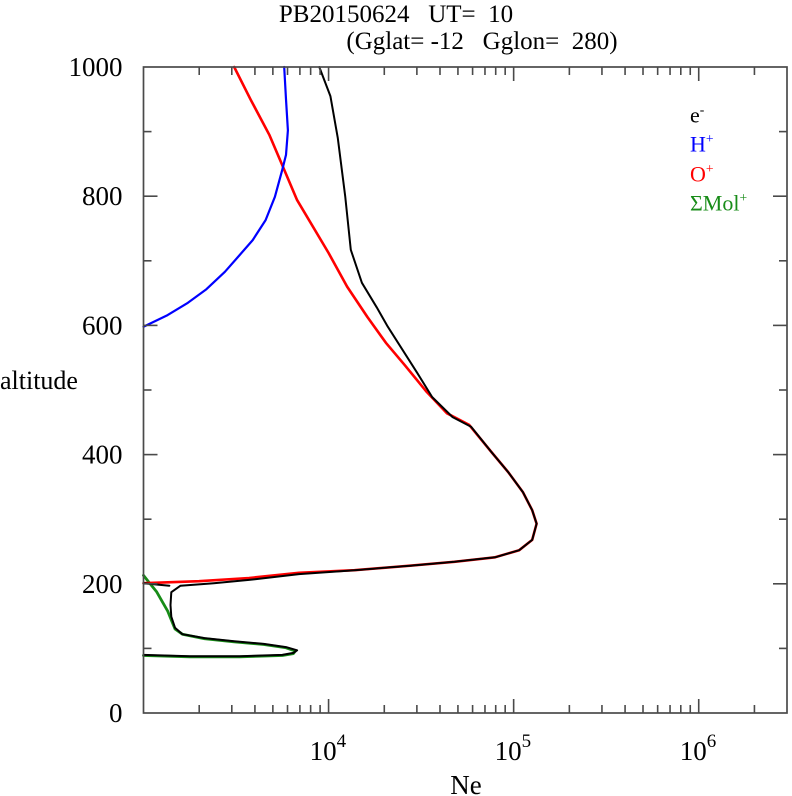  Describe the element at coordinates (39, 380) in the screenshot. I see `y-axis-label: altitude` at that location.